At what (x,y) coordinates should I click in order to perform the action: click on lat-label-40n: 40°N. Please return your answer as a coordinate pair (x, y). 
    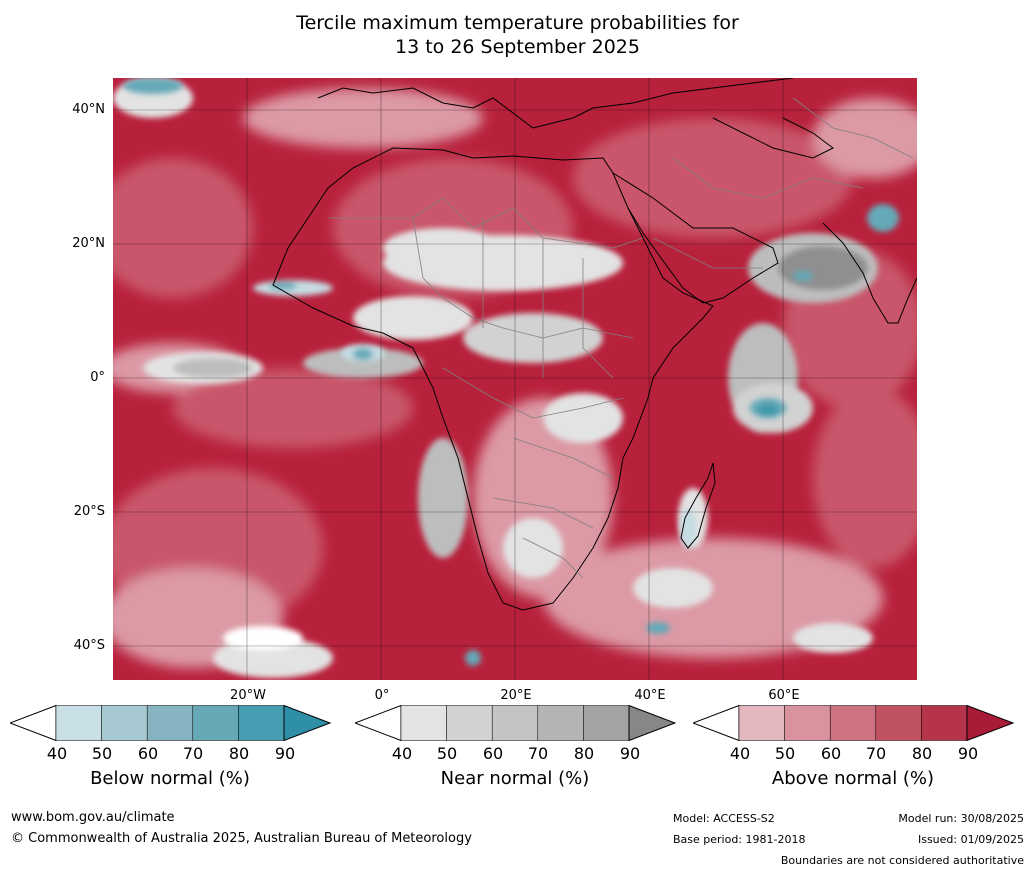
    Looking at the image, I should click on (88, 109).